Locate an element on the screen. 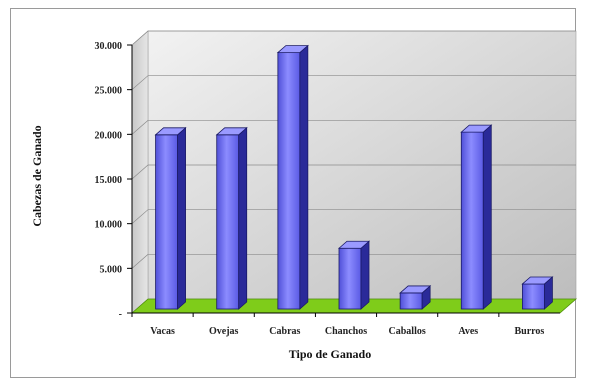 This screenshot has width=589, height=385. x-tick-label: Ovejas is located at coordinates (224, 331).